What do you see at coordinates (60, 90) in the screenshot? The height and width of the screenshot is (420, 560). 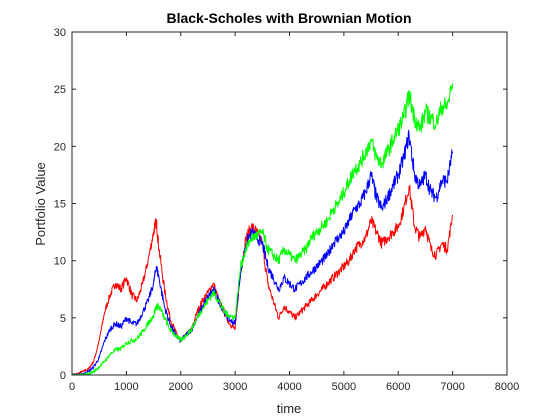 I see `y-tick-label: 25` at bounding box center [60, 90].